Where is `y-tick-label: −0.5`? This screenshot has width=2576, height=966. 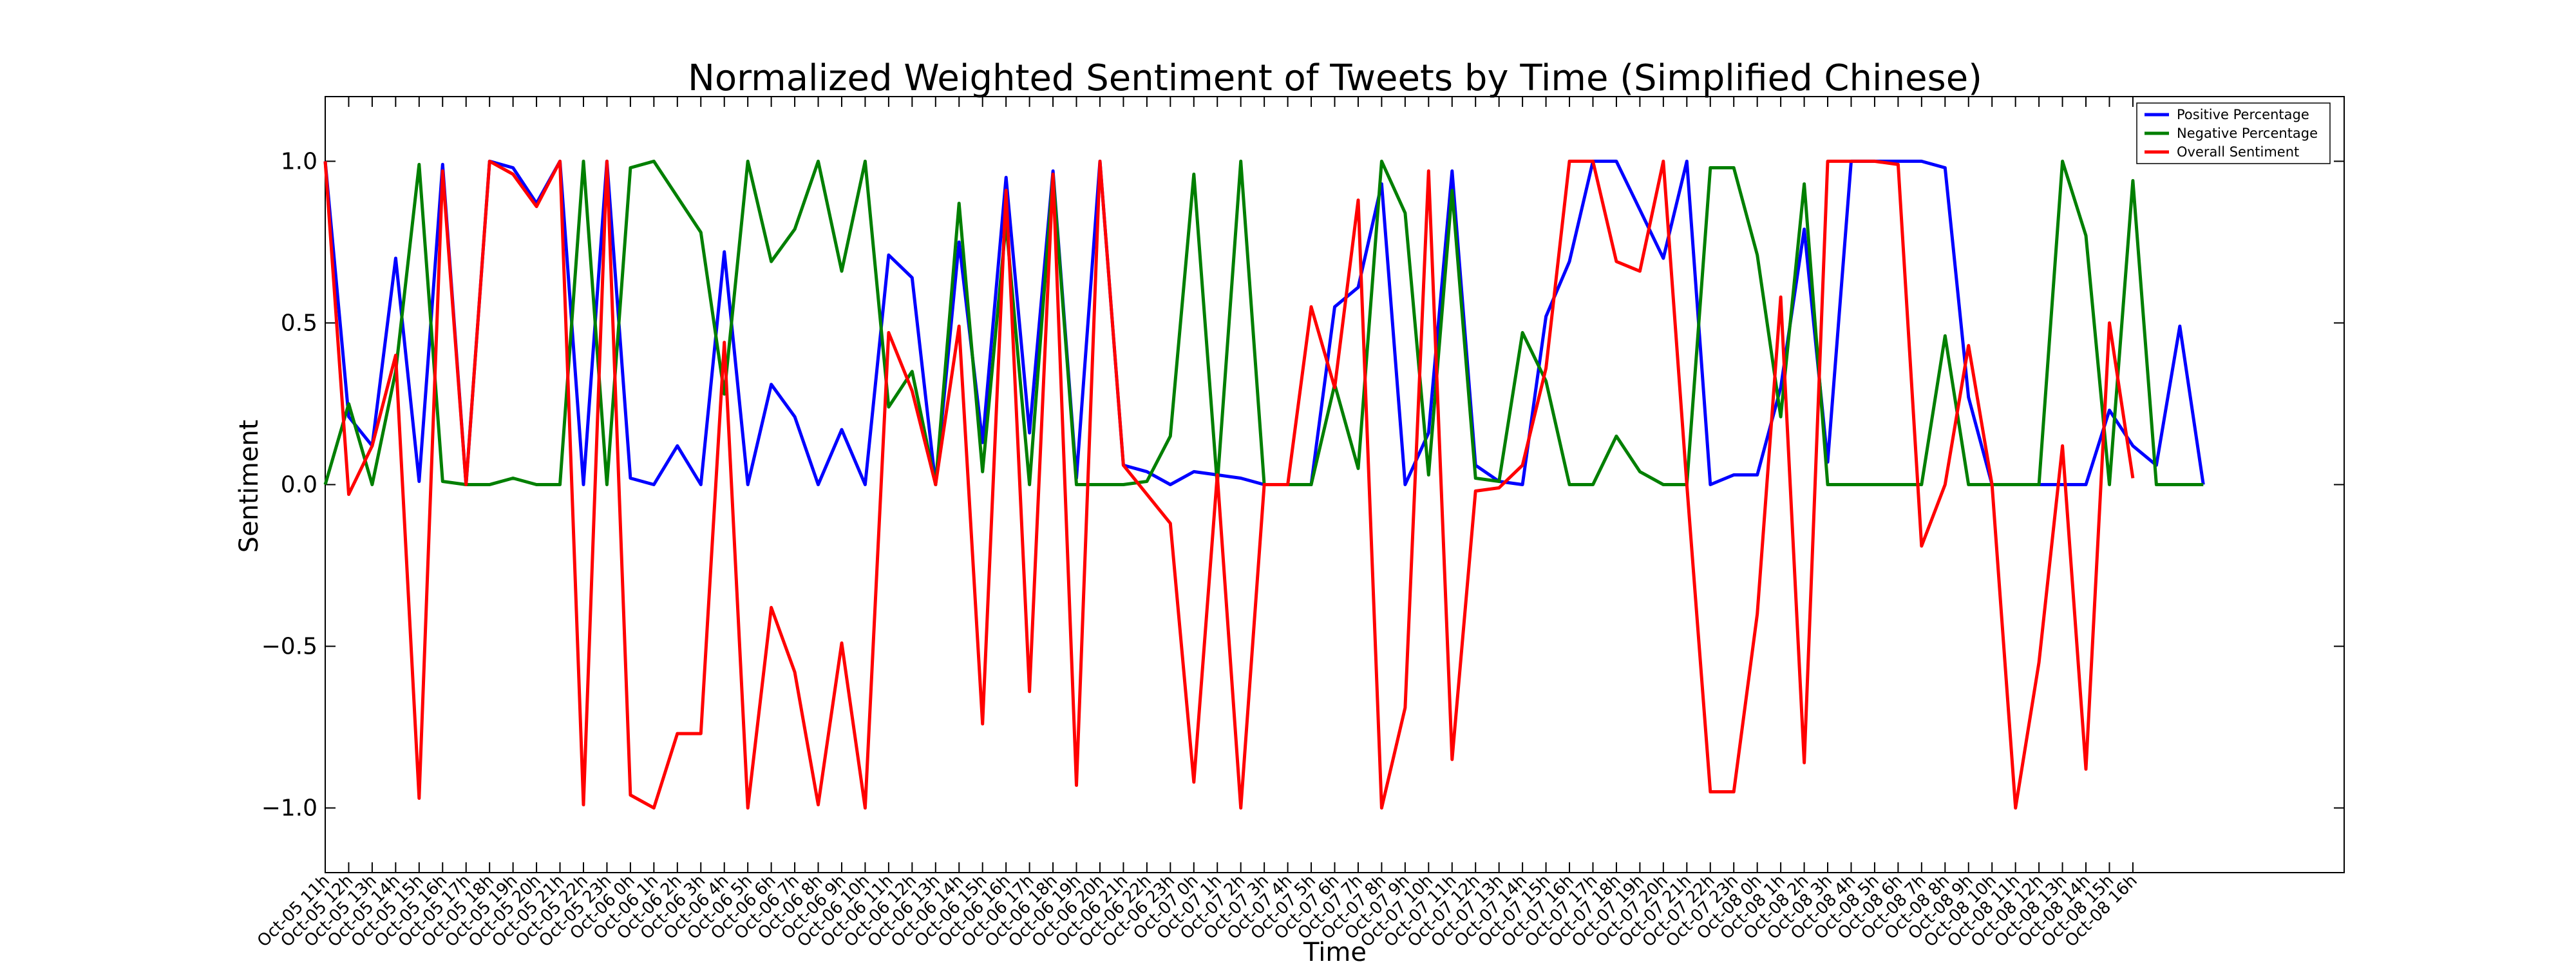 y-tick-label: −0.5 is located at coordinates (289, 647).